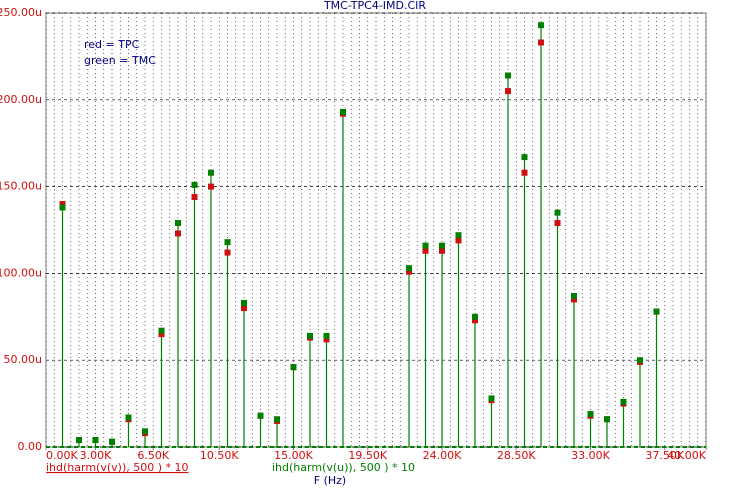  Describe the element at coordinates (112, 44) in the screenshot. I see `annotation: red = TPC` at that location.